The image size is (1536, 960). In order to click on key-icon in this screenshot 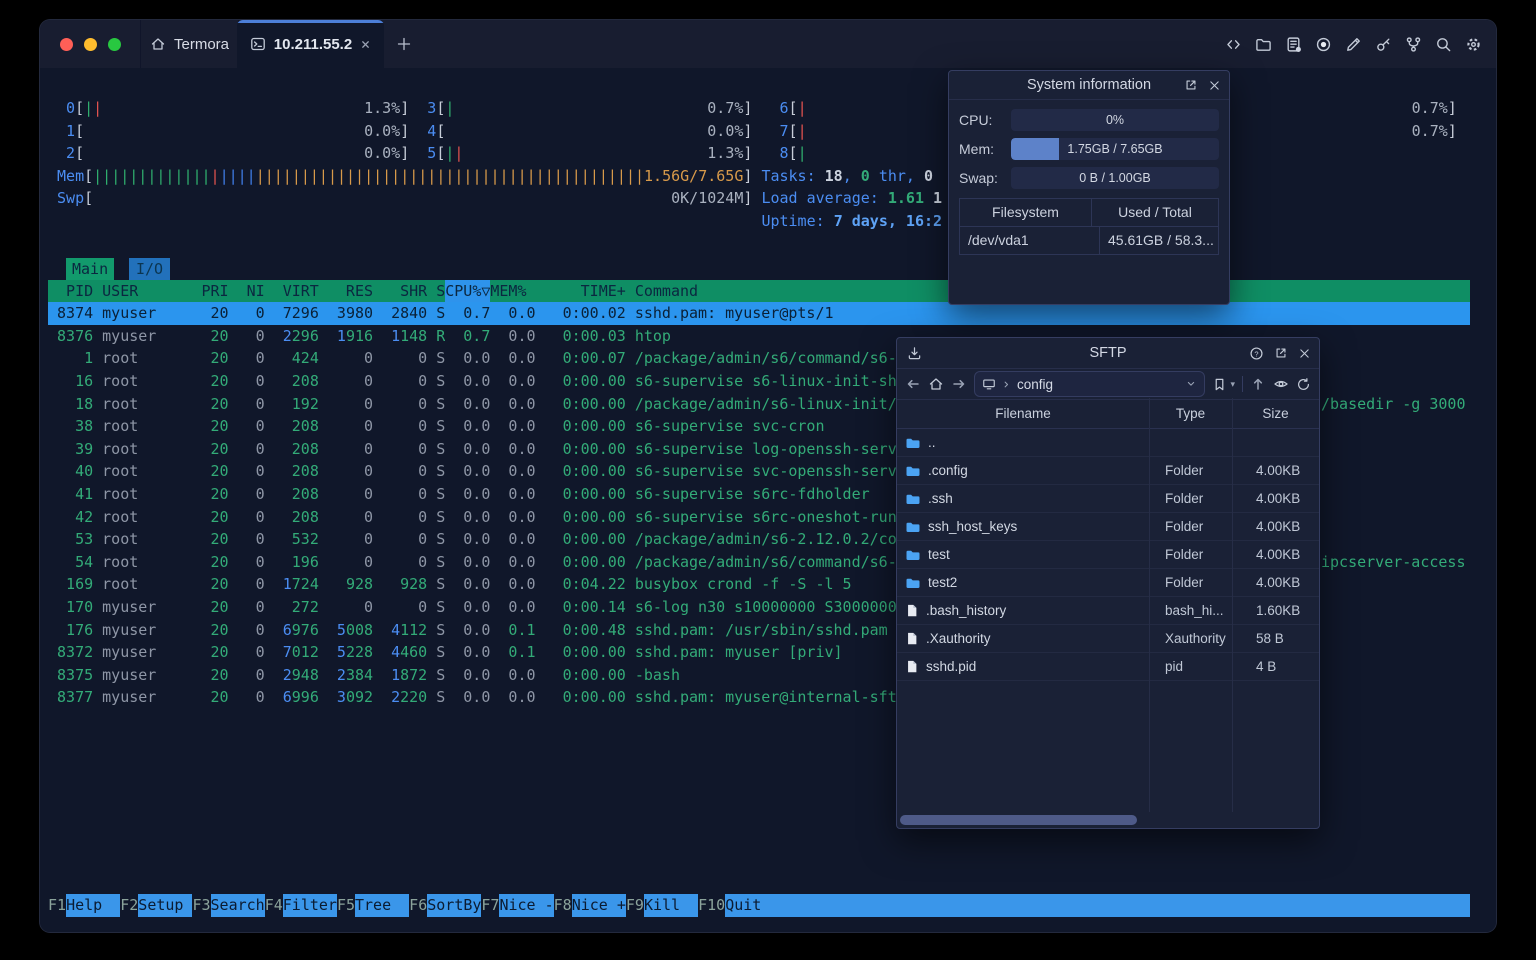, I will do `click(1383, 44)`.